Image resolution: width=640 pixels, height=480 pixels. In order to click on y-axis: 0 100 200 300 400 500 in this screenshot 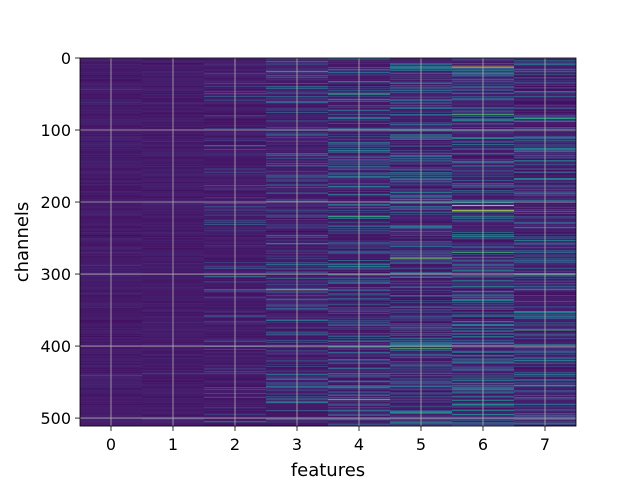, I will do `click(60, 238)`.